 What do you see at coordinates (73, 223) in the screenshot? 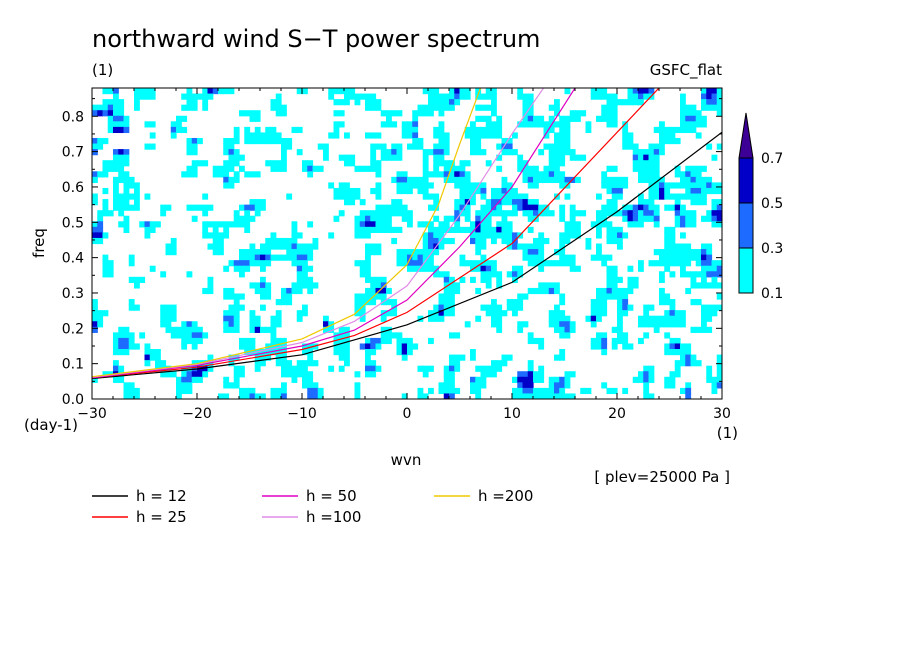
I see `y-tick-label: 0.5` at bounding box center [73, 223].